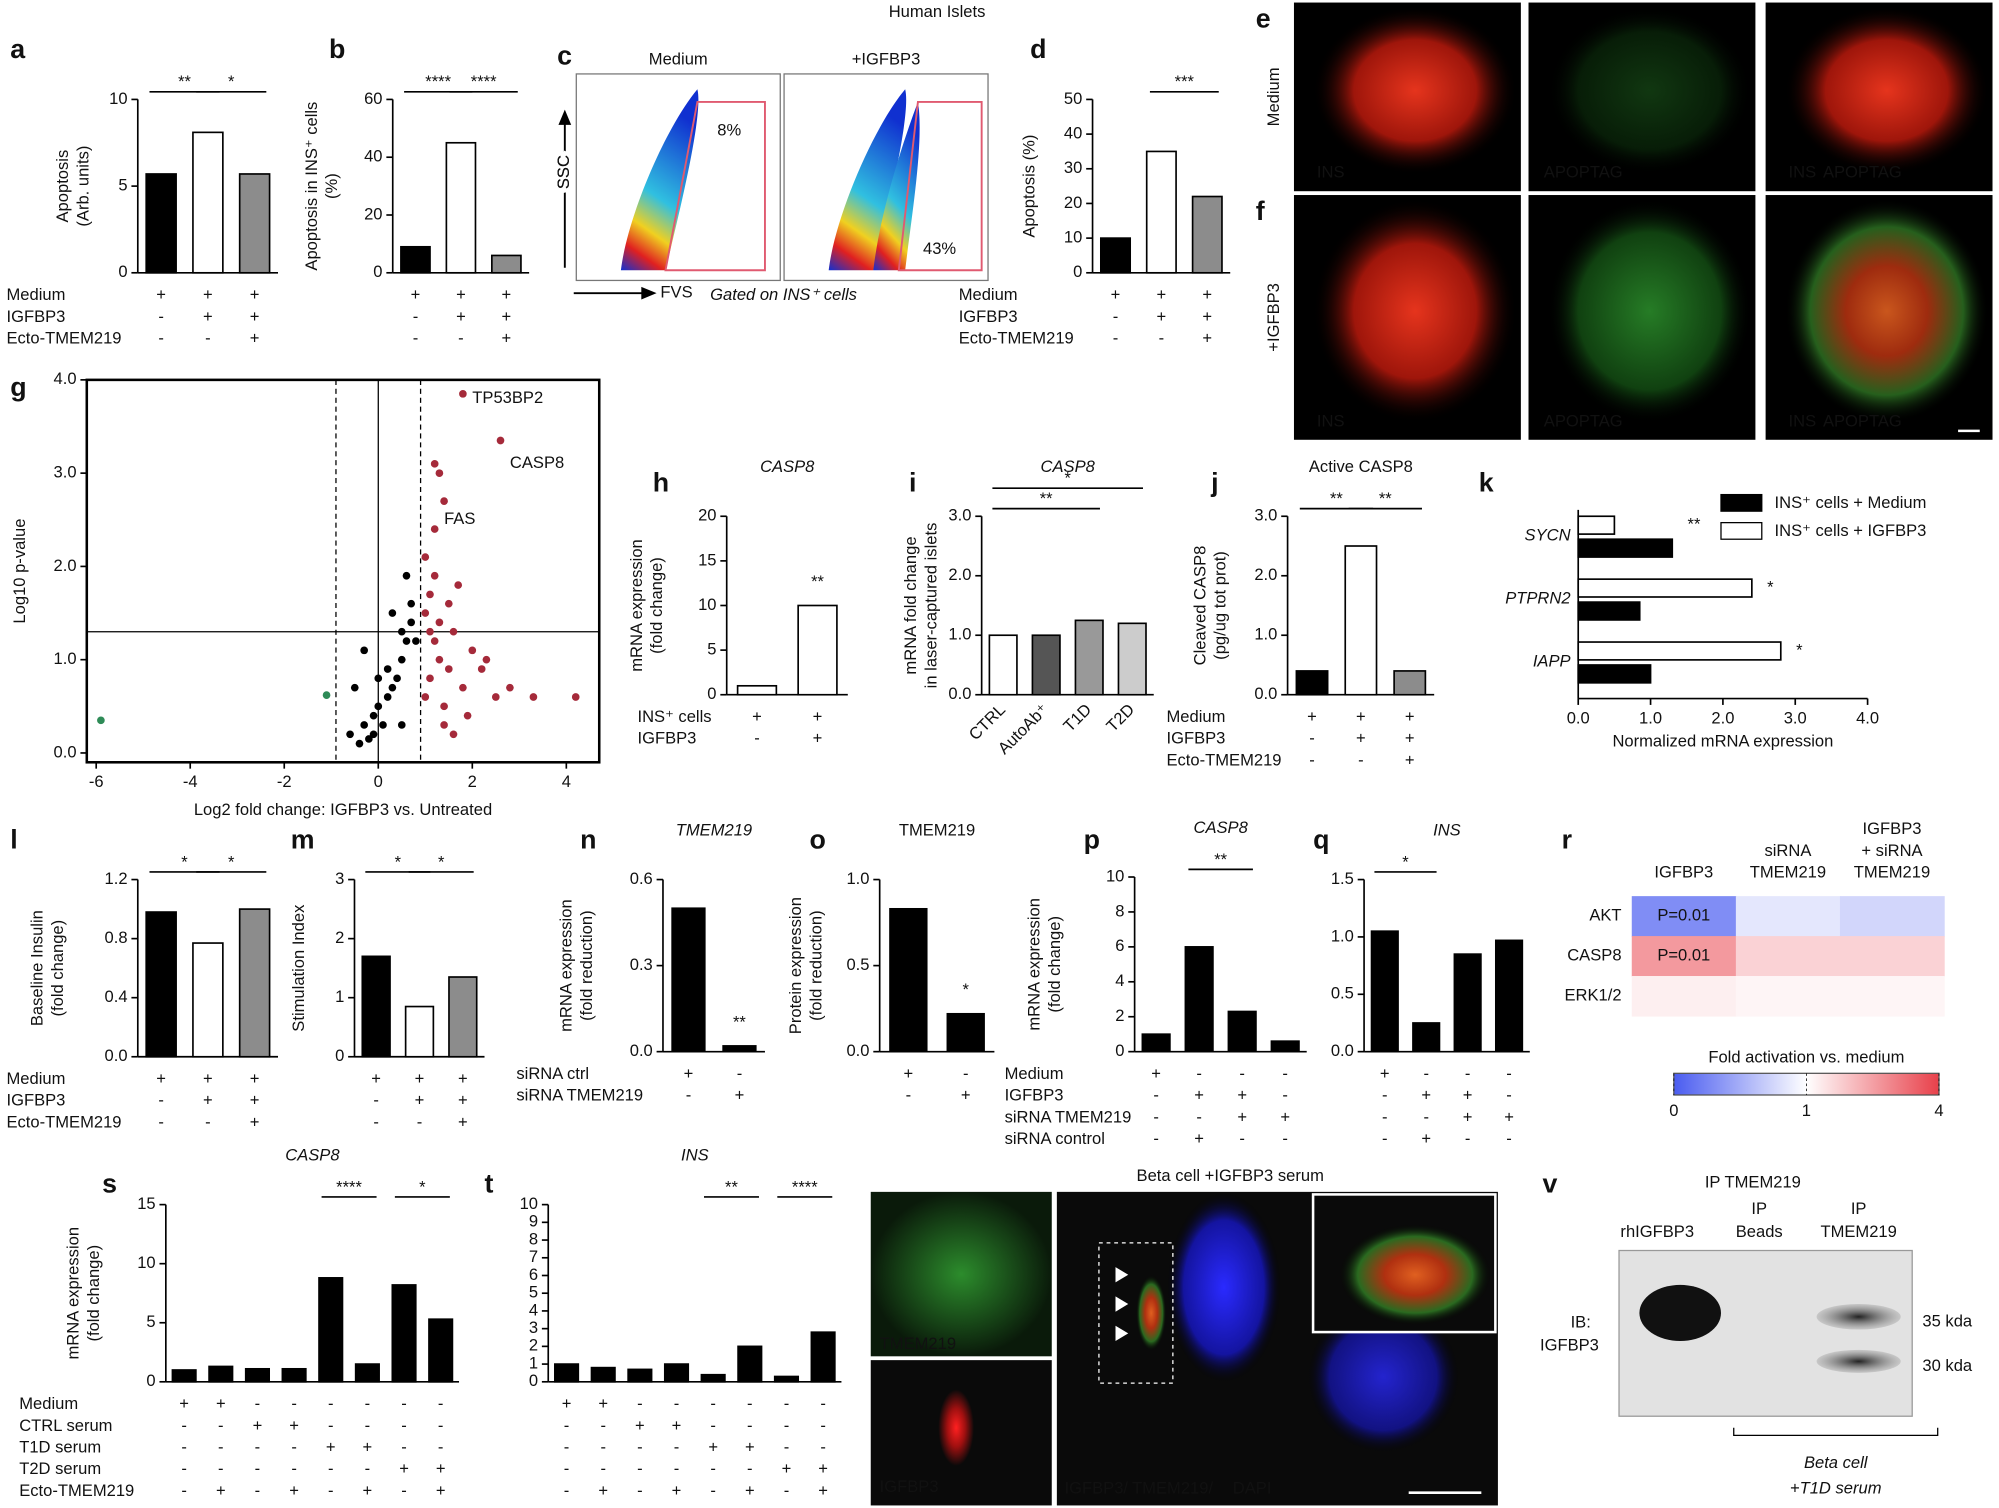 This screenshot has height=1508, width=1999. What do you see at coordinates (1938, 1110) in the screenshot?
I see `colorbar-tick-label: 4` at bounding box center [1938, 1110].